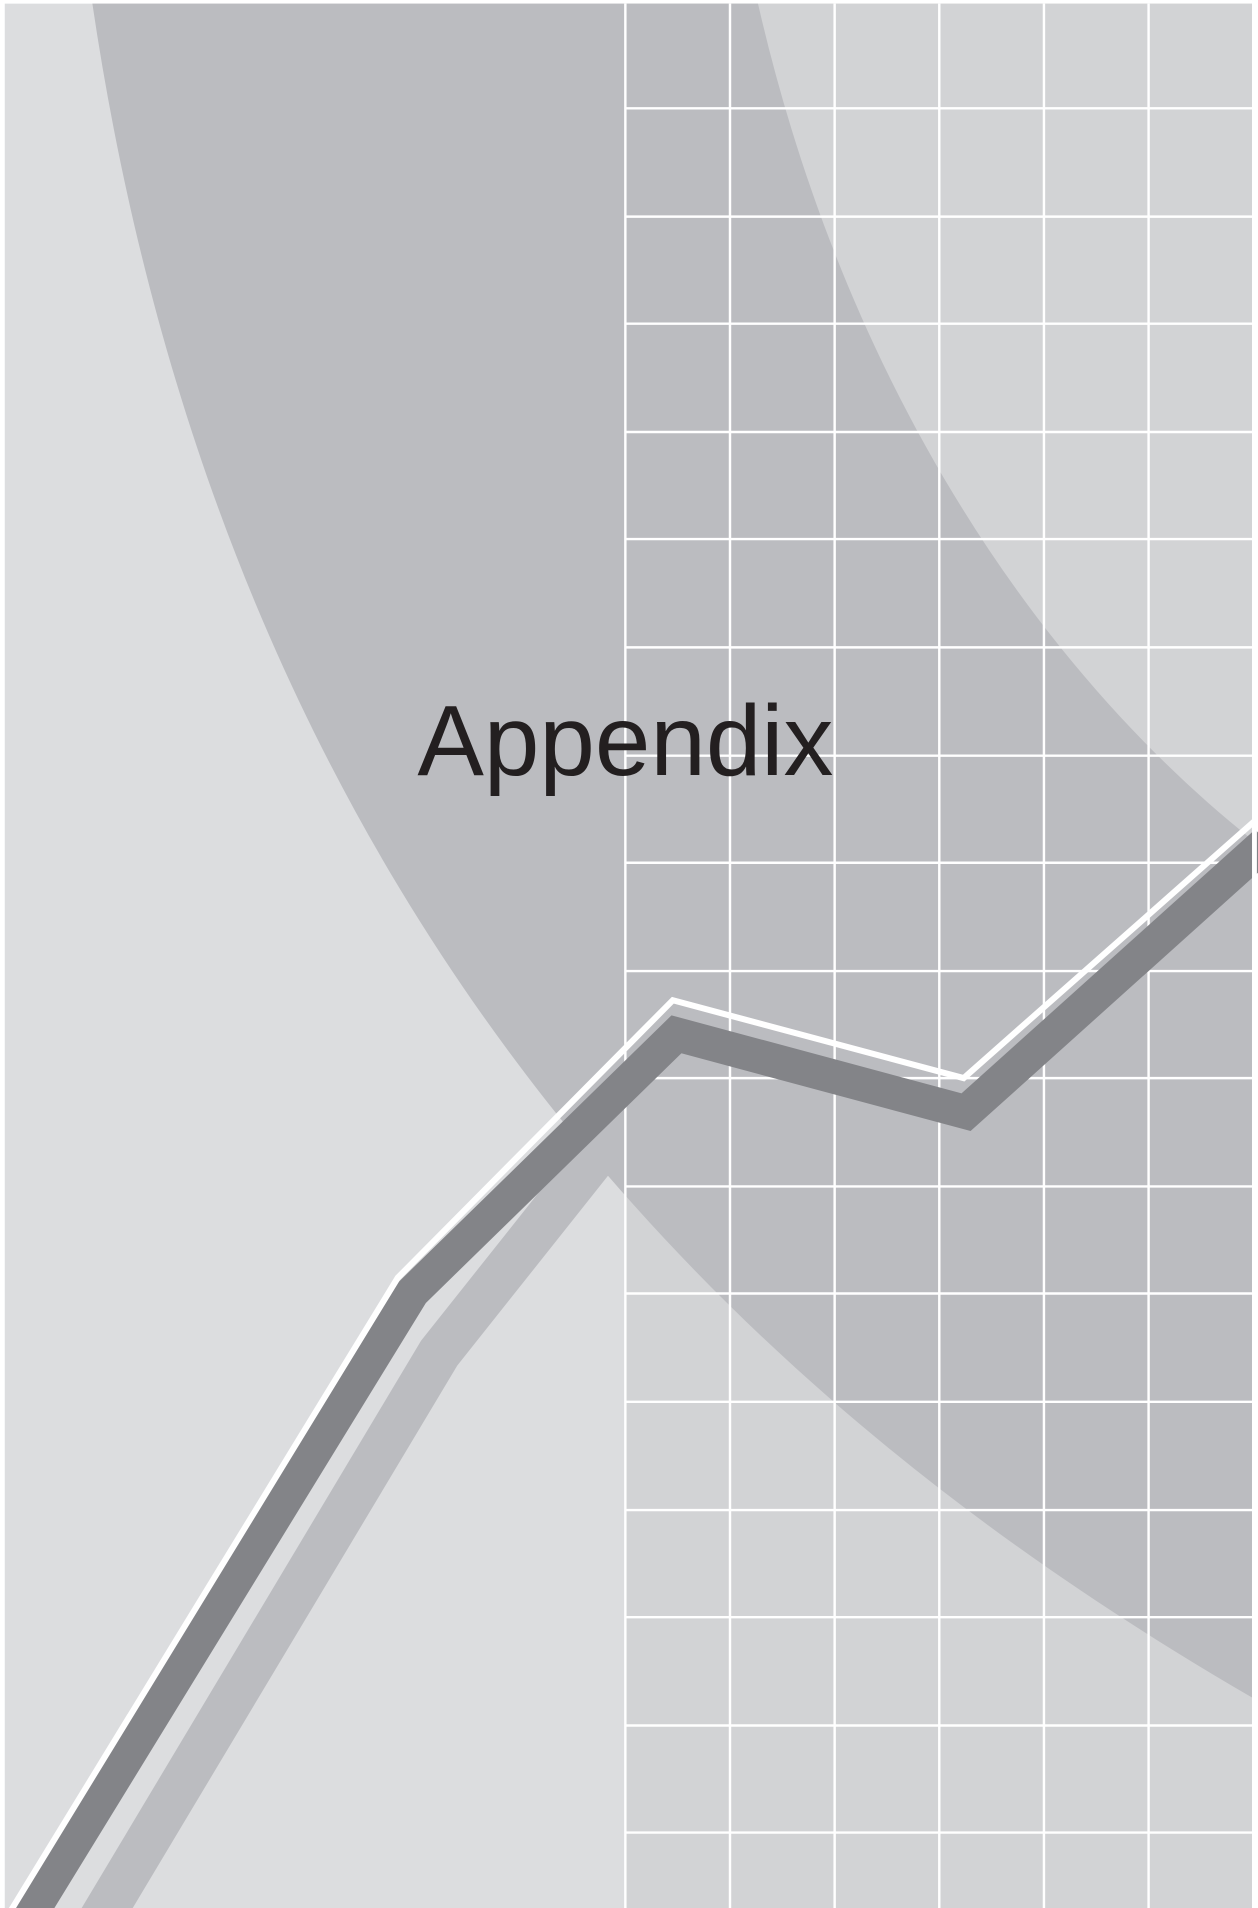  I want to click on page-edge, so click(1254, 954).